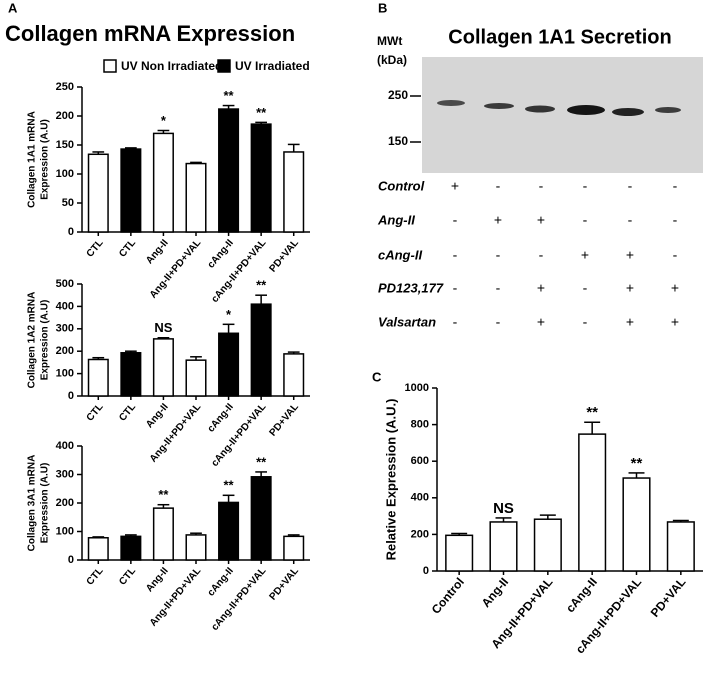  I want to click on significance-label: NS, so click(503, 508).